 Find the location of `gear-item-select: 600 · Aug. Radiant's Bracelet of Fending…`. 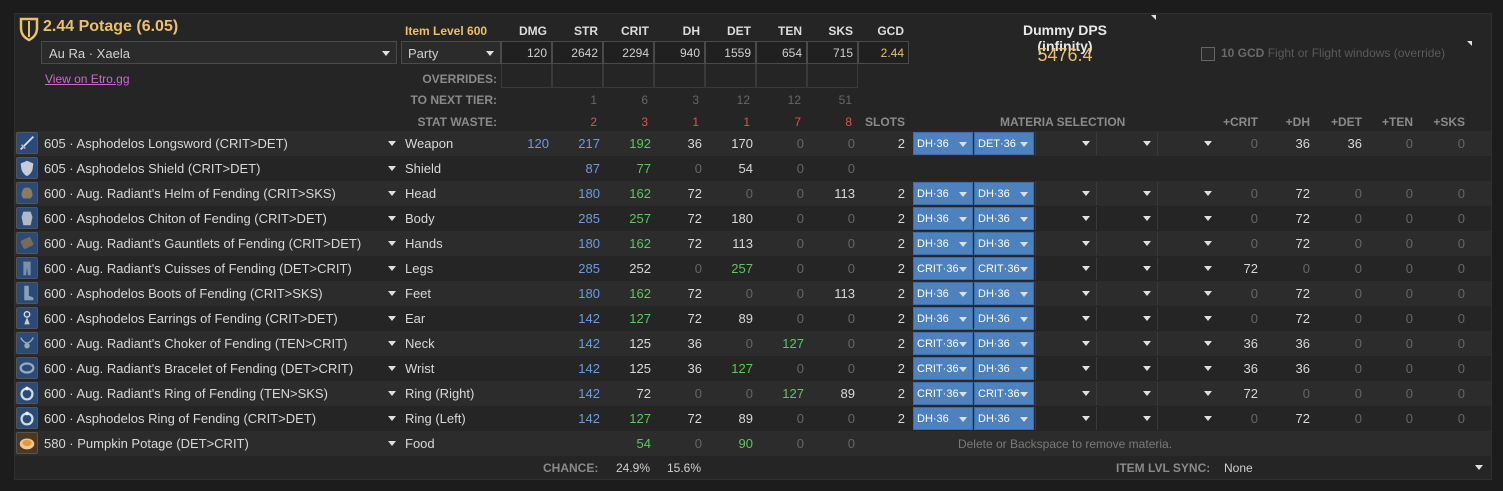

gear-item-select: 600 · Aug. Radiant's Bracelet of Fending… is located at coordinates (199, 368).